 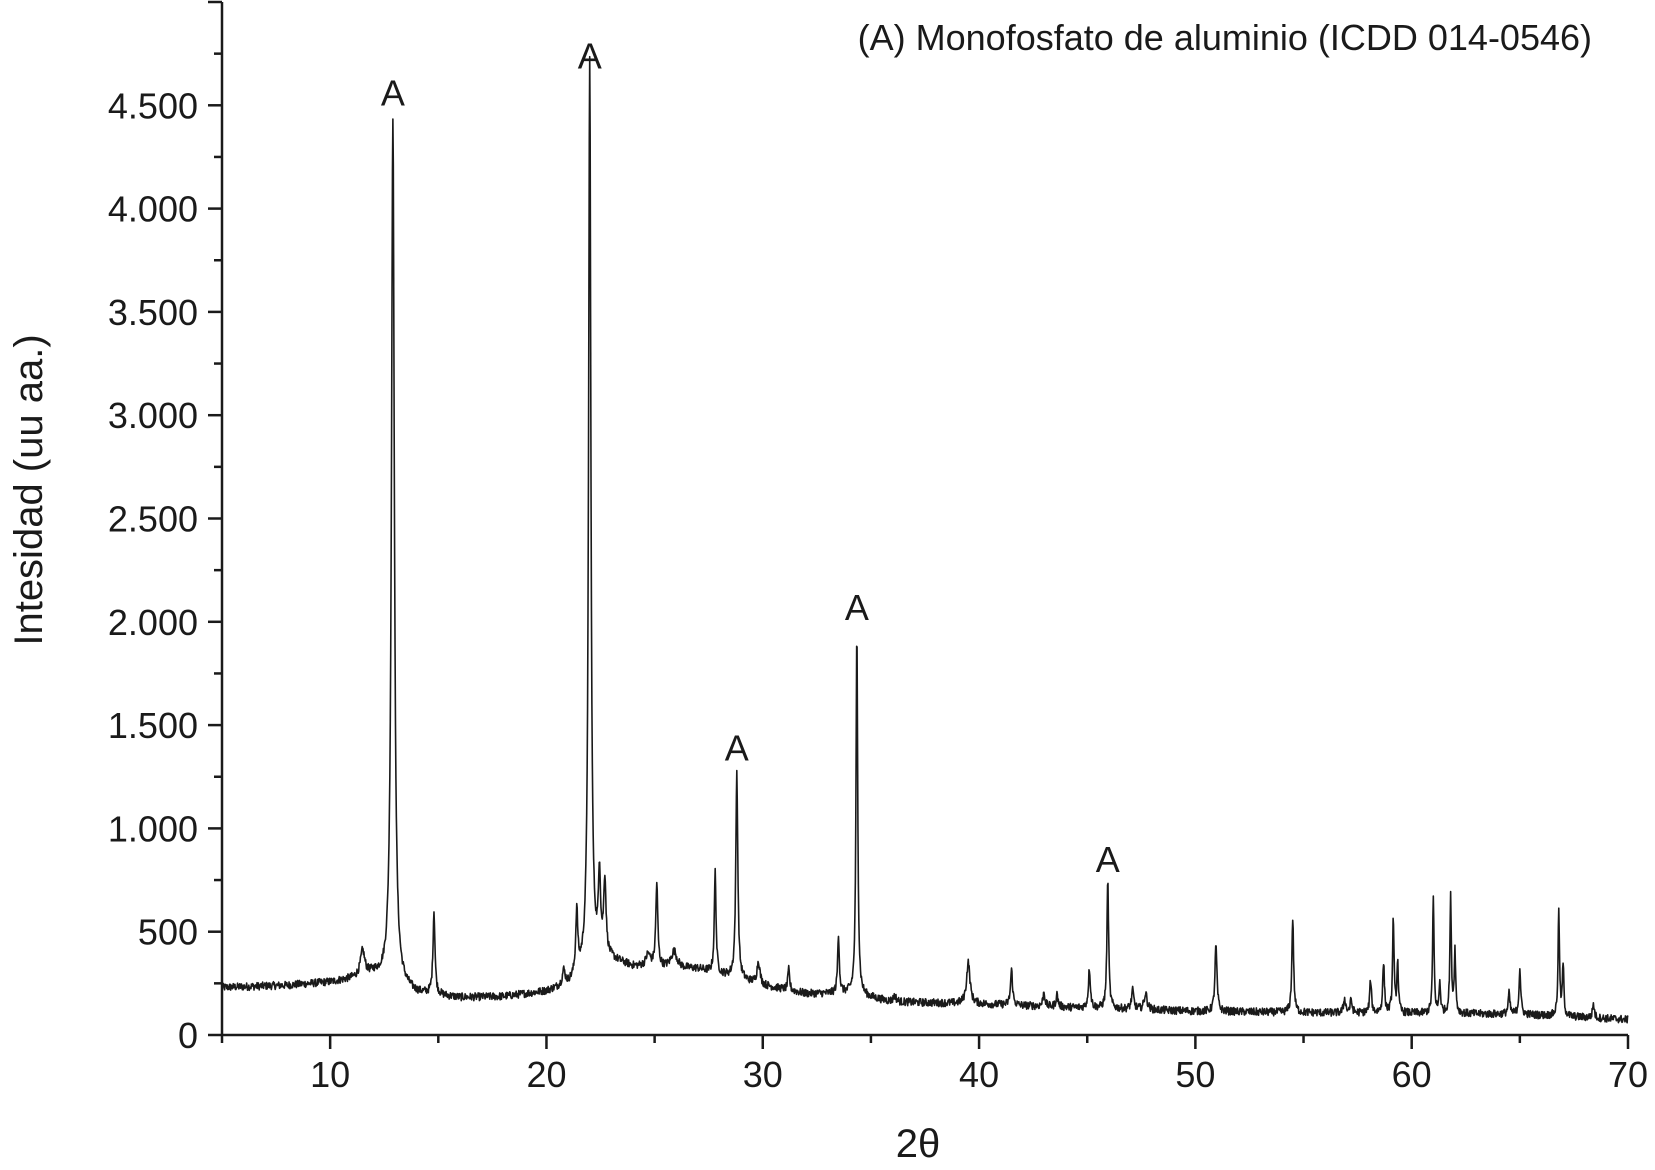 I want to click on y-tick-label: 1.000, so click(x=153, y=828).